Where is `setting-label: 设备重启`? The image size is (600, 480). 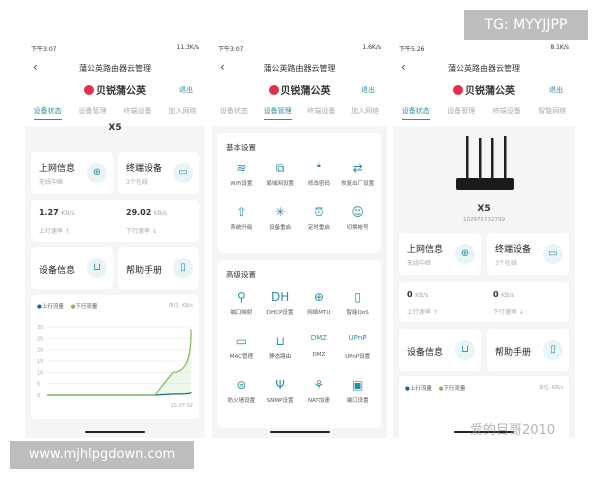
setting-label: 设备重启 is located at coordinates (280, 228).